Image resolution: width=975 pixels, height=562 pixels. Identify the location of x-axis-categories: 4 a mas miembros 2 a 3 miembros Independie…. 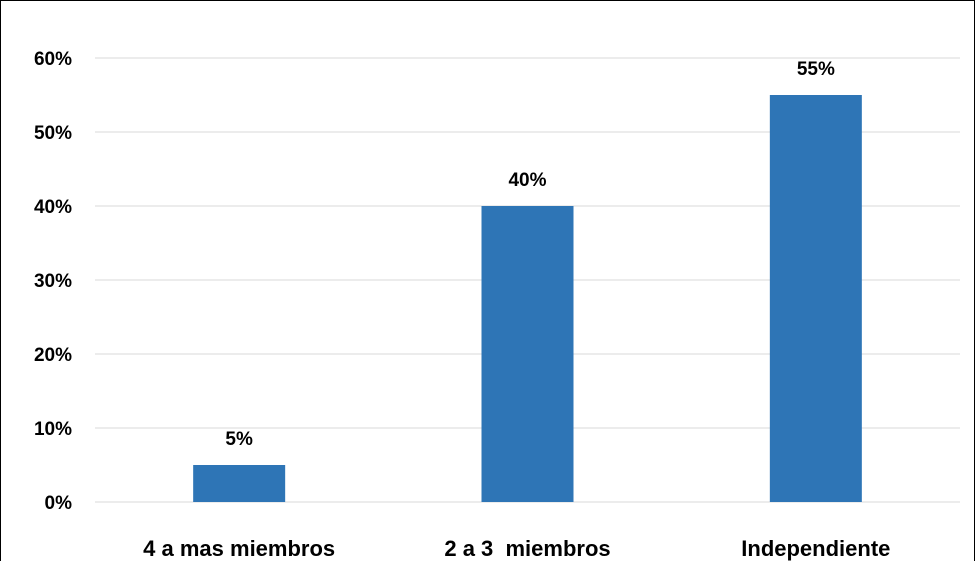
(516, 548).